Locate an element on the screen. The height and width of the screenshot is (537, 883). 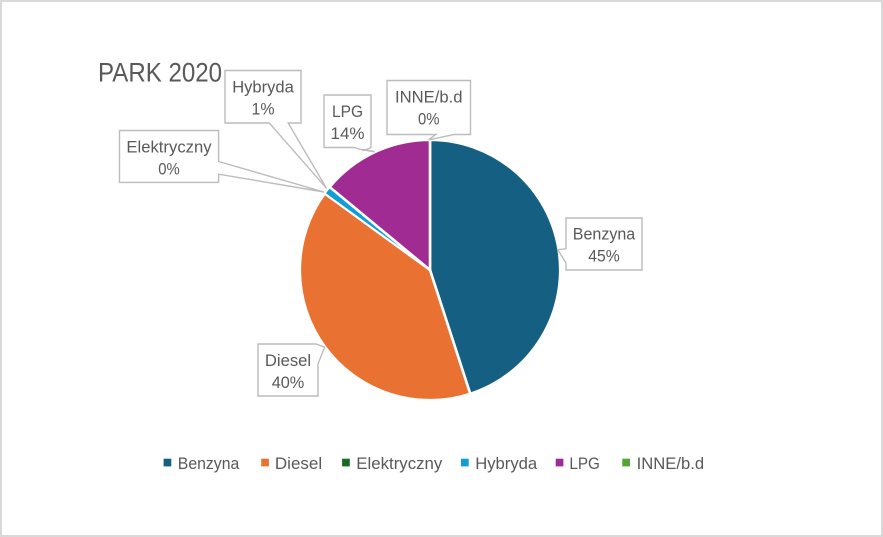
svg-text: PARK 2020 is located at coordinates (160, 73).